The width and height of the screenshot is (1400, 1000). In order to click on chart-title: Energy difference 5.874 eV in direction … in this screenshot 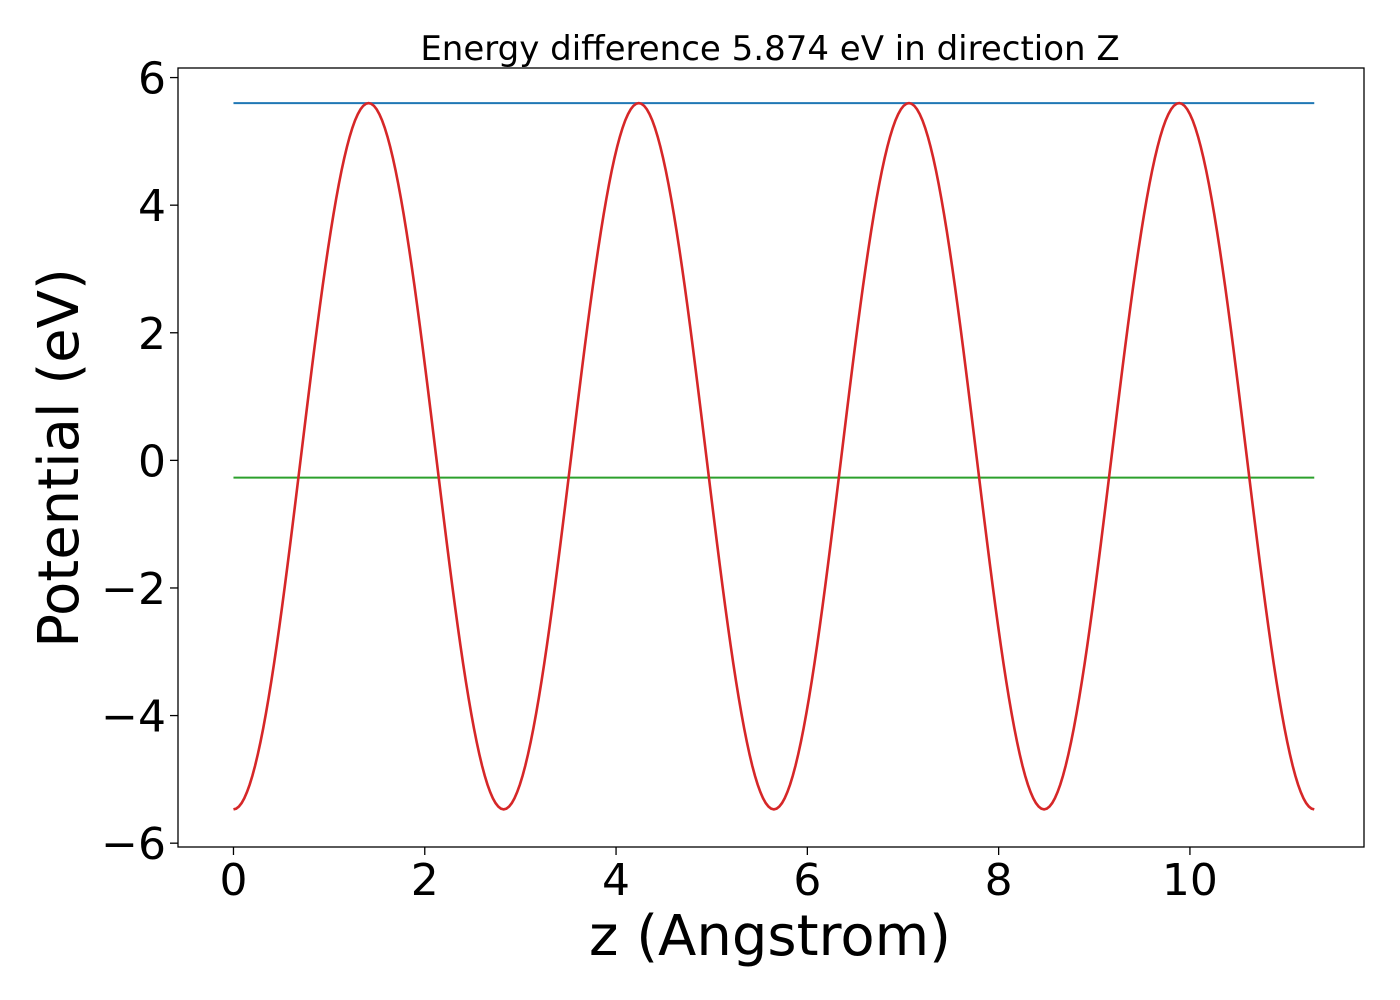, I will do `click(769, 49)`.